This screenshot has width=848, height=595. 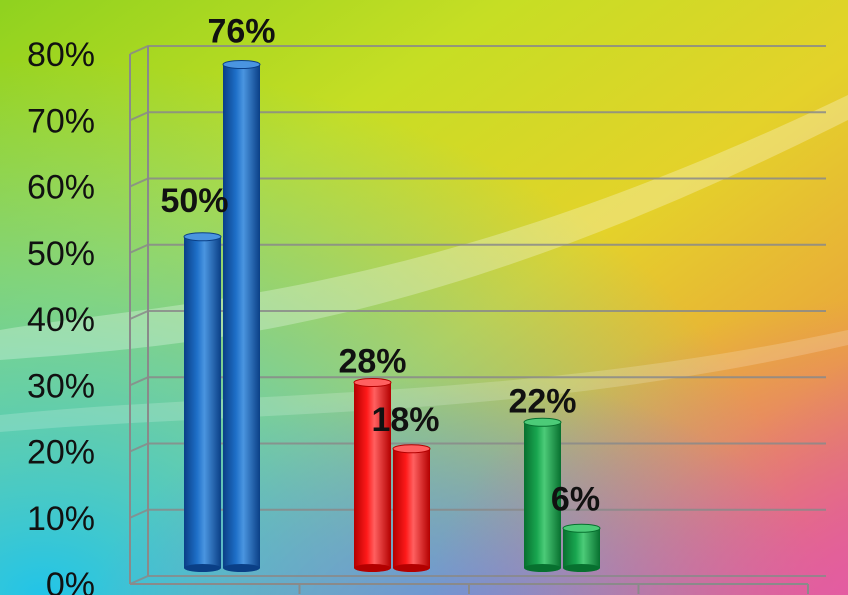 I want to click on data-label: 28%, so click(x=372, y=362).